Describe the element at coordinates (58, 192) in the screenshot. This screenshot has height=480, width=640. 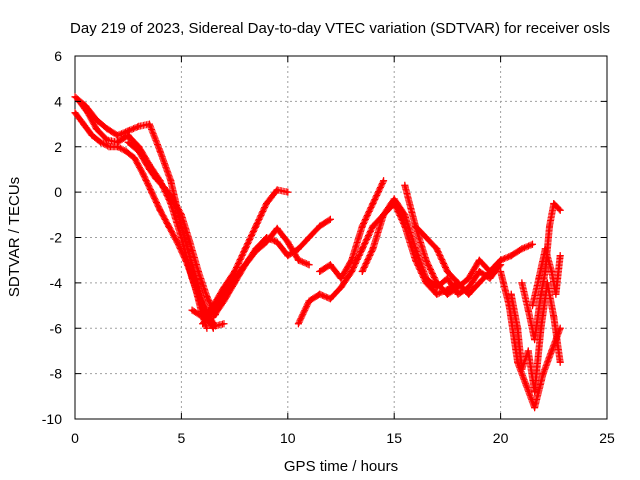
I see `y-tick-label: 0` at that location.